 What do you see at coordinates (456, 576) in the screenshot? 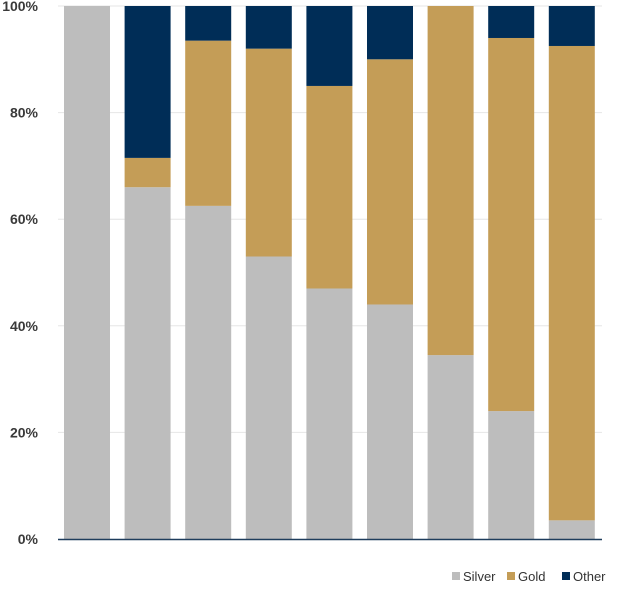
I see `legend-swatch-silver` at bounding box center [456, 576].